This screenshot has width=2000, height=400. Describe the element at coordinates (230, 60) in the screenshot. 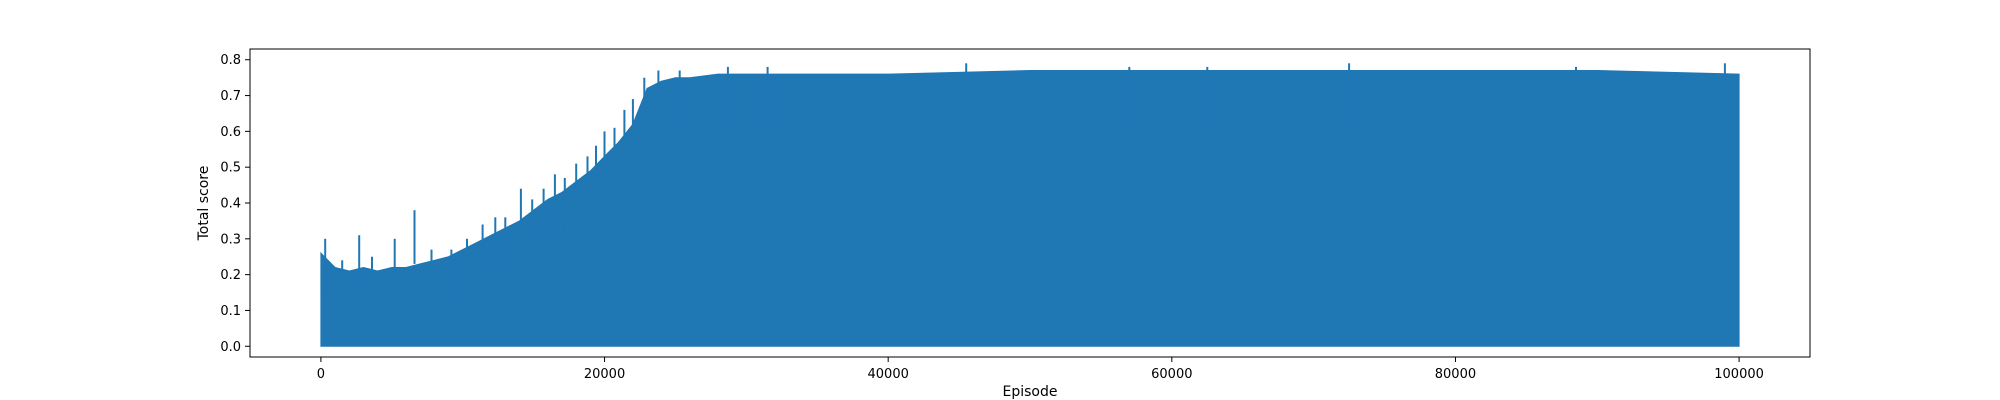

I see `y-tick-label-8: 0.8` at that location.